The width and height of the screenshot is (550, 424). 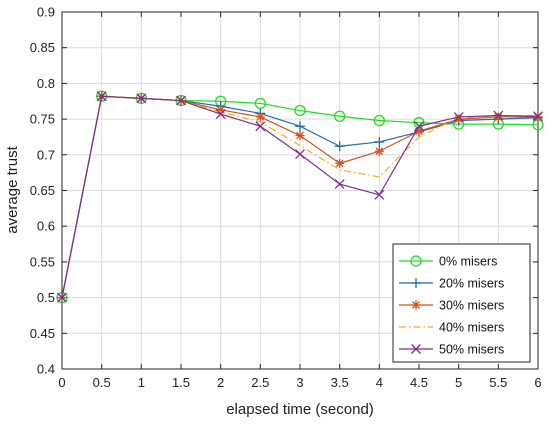 What do you see at coordinates (46, 369) in the screenshot?
I see `y-tick-label: 0.4` at bounding box center [46, 369].